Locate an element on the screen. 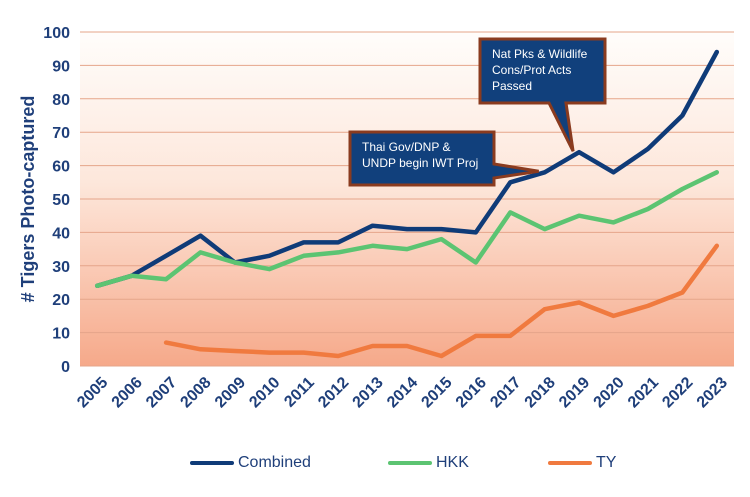  y-tick-label: 80 is located at coordinates (61, 100).